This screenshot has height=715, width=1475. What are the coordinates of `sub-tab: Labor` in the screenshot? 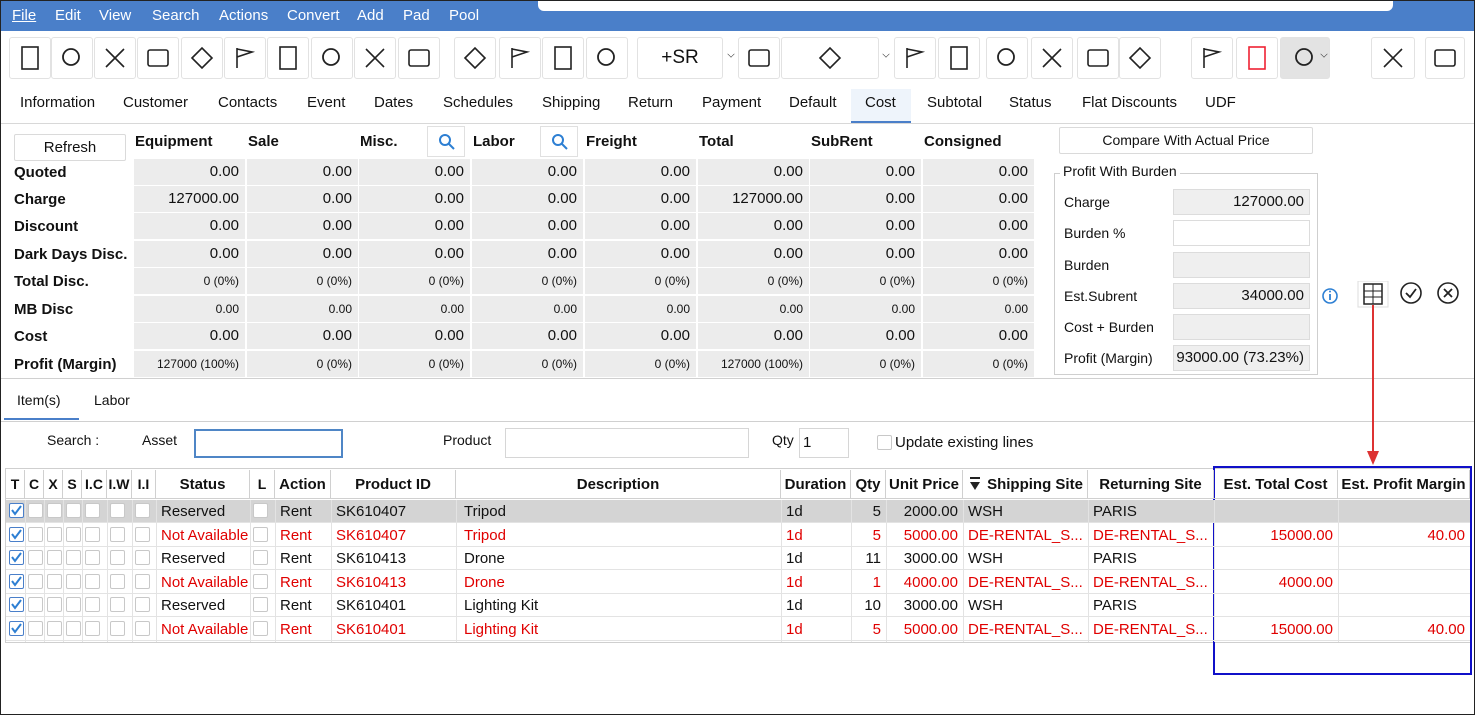 It's located at (112, 400).